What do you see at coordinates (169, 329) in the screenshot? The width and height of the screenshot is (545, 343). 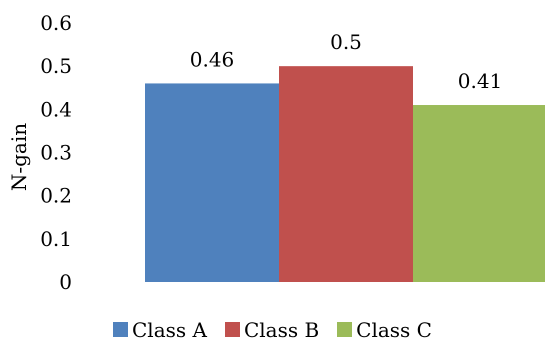 I see `legend-label: Class A` at bounding box center [169, 329].